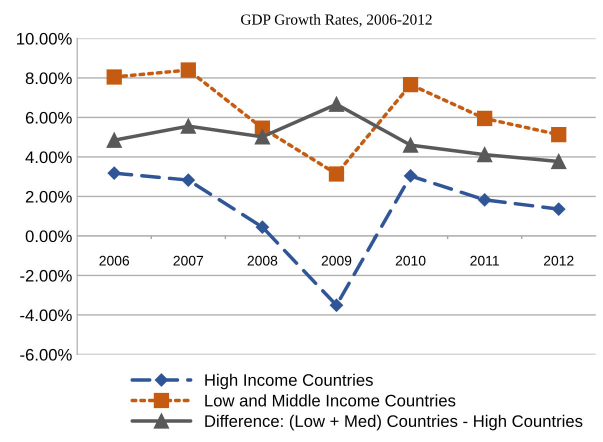  What do you see at coordinates (48, 157) in the screenshot?
I see `y-tick-label: 4.00%` at bounding box center [48, 157].